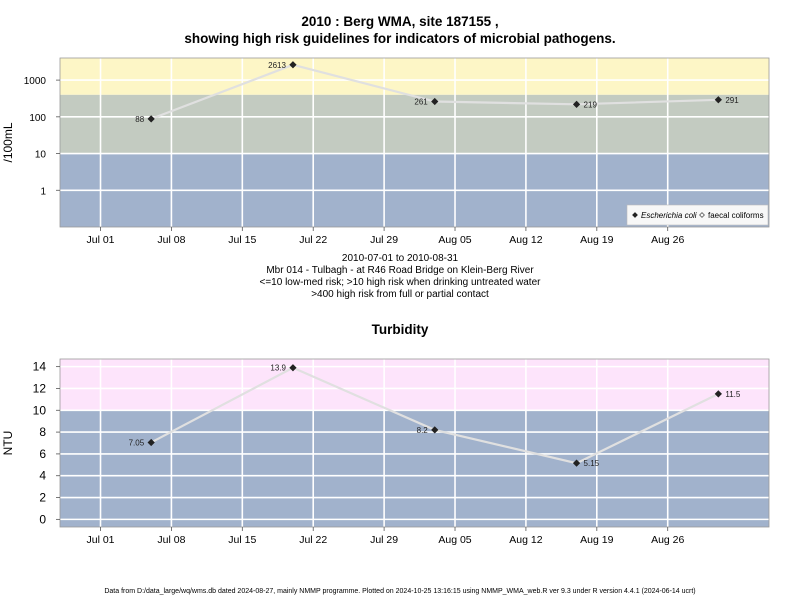  I want to click on chart1-x-tick-label: Aug 05, so click(454, 240).